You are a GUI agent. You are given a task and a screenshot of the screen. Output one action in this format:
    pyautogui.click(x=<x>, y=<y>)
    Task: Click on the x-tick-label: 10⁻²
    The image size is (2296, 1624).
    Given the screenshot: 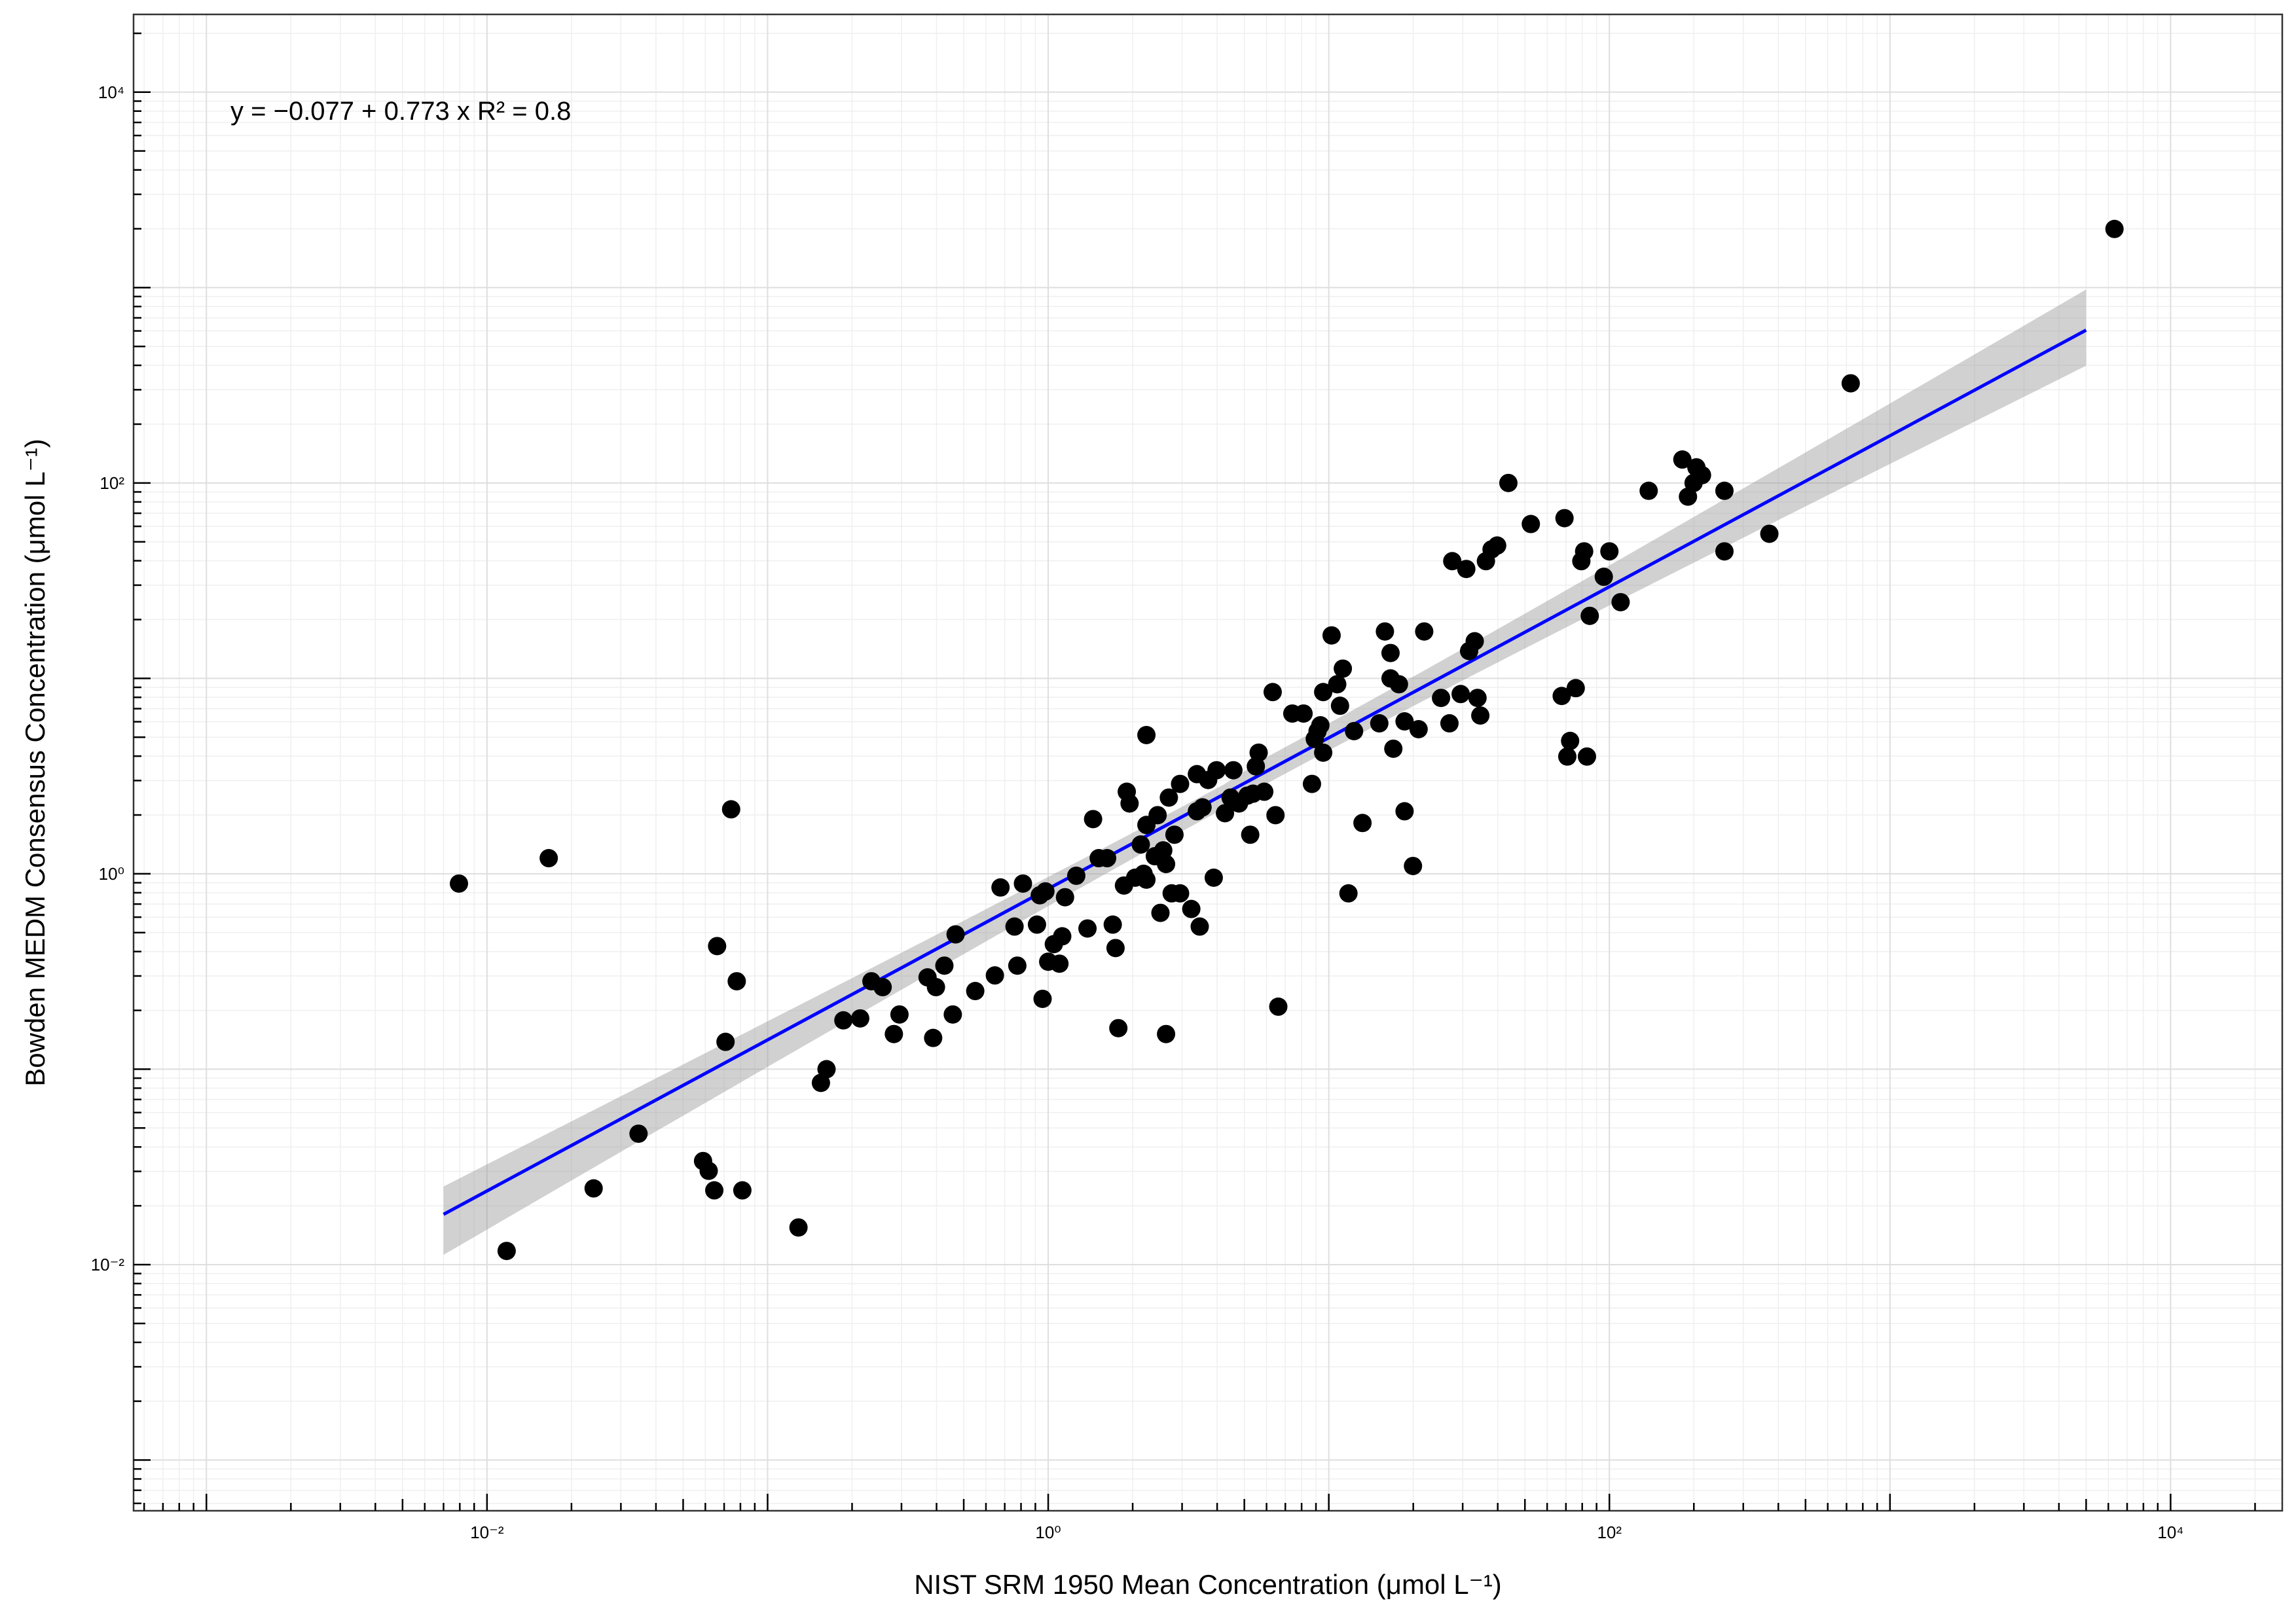 What is the action you would take?
    pyautogui.click(x=487, y=1532)
    